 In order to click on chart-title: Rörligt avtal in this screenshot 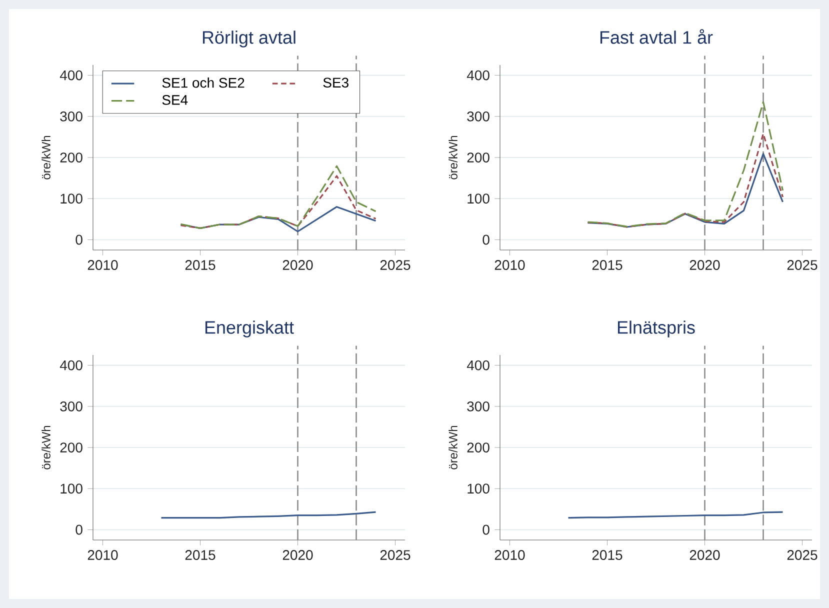, I will do `click(249, 39)`.